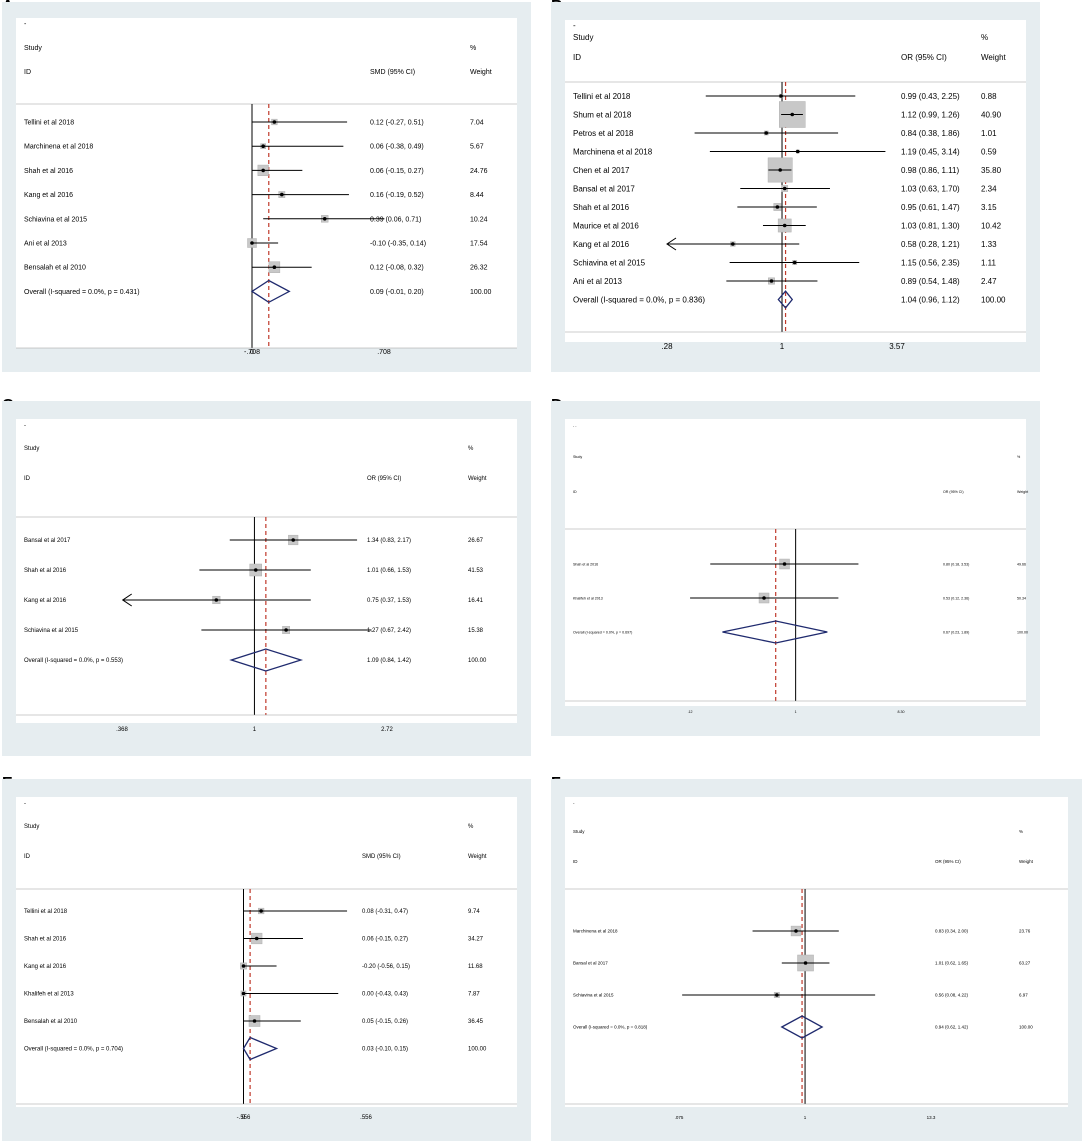 Image resolution: width=1084 pixels, height=1143 pixels. What do you see at coordinates (477, 661) in the screenshot?
I see `overall-weight: 100.00` at bounding box center [477, 661].